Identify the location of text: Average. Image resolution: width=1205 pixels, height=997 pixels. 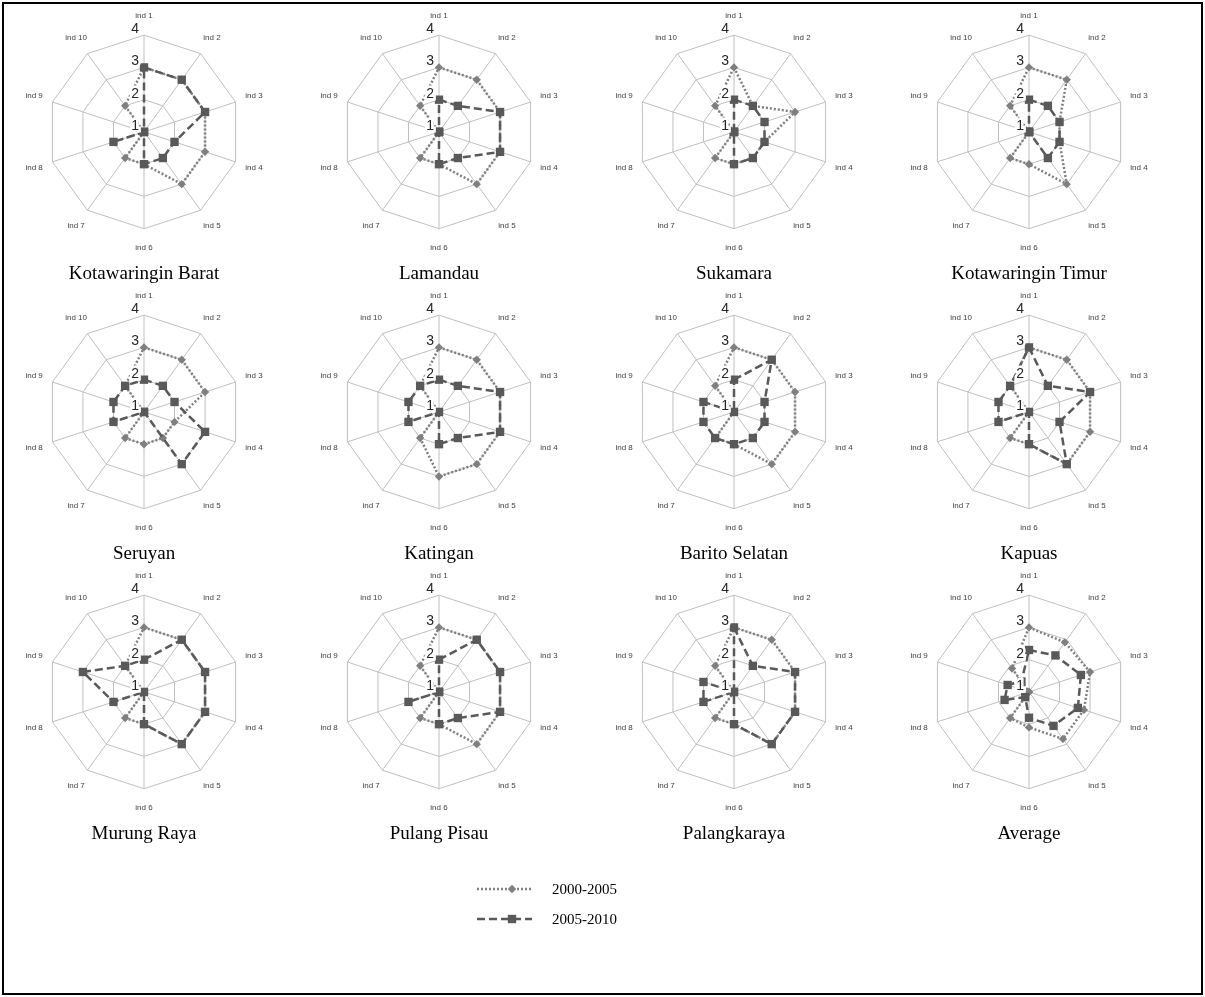
(1029, 833).